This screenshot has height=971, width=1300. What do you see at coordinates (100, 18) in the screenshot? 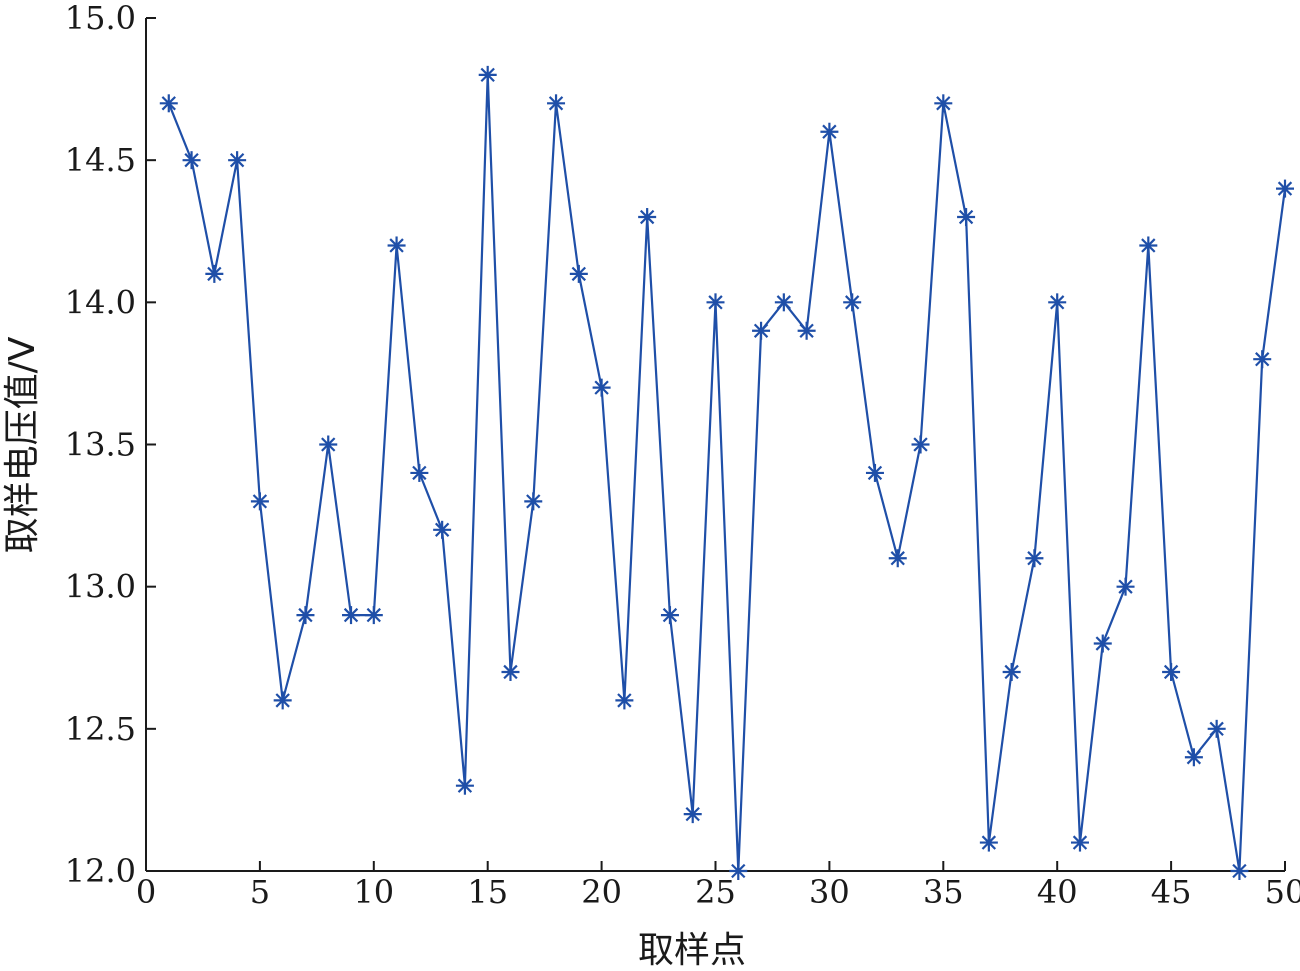
I see `y-tick-label: 15.0` at bounding box center [100, 18].